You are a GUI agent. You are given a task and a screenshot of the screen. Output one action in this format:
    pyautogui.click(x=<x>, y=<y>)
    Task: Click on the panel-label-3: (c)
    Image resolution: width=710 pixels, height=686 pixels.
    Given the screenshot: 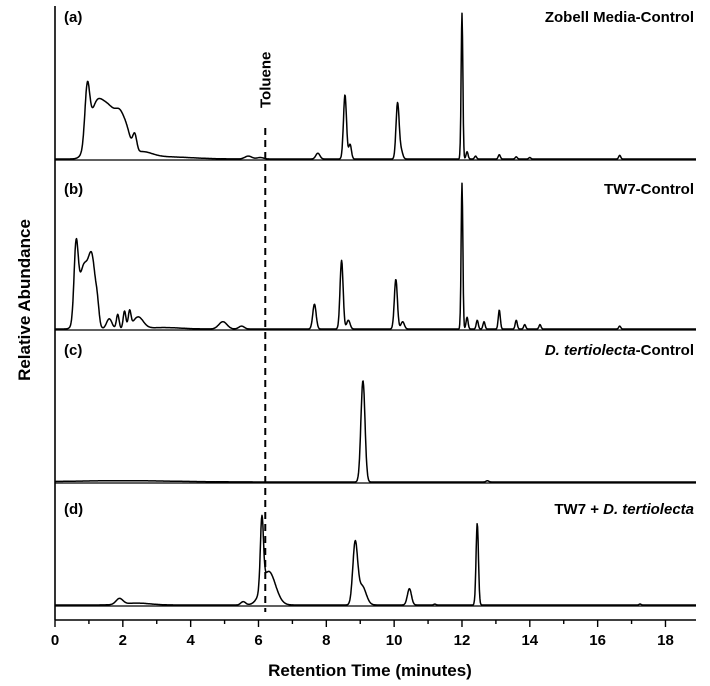 What is the action you would take?
    pyautogui.click(x=73, y=350)
    